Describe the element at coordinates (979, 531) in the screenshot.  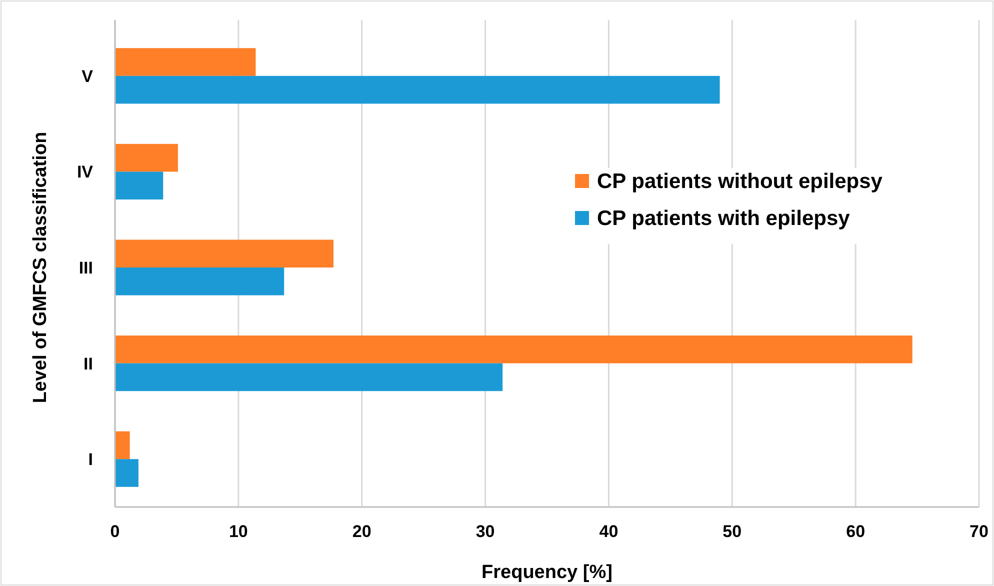
I see `x-tick-label: 70` at that location.